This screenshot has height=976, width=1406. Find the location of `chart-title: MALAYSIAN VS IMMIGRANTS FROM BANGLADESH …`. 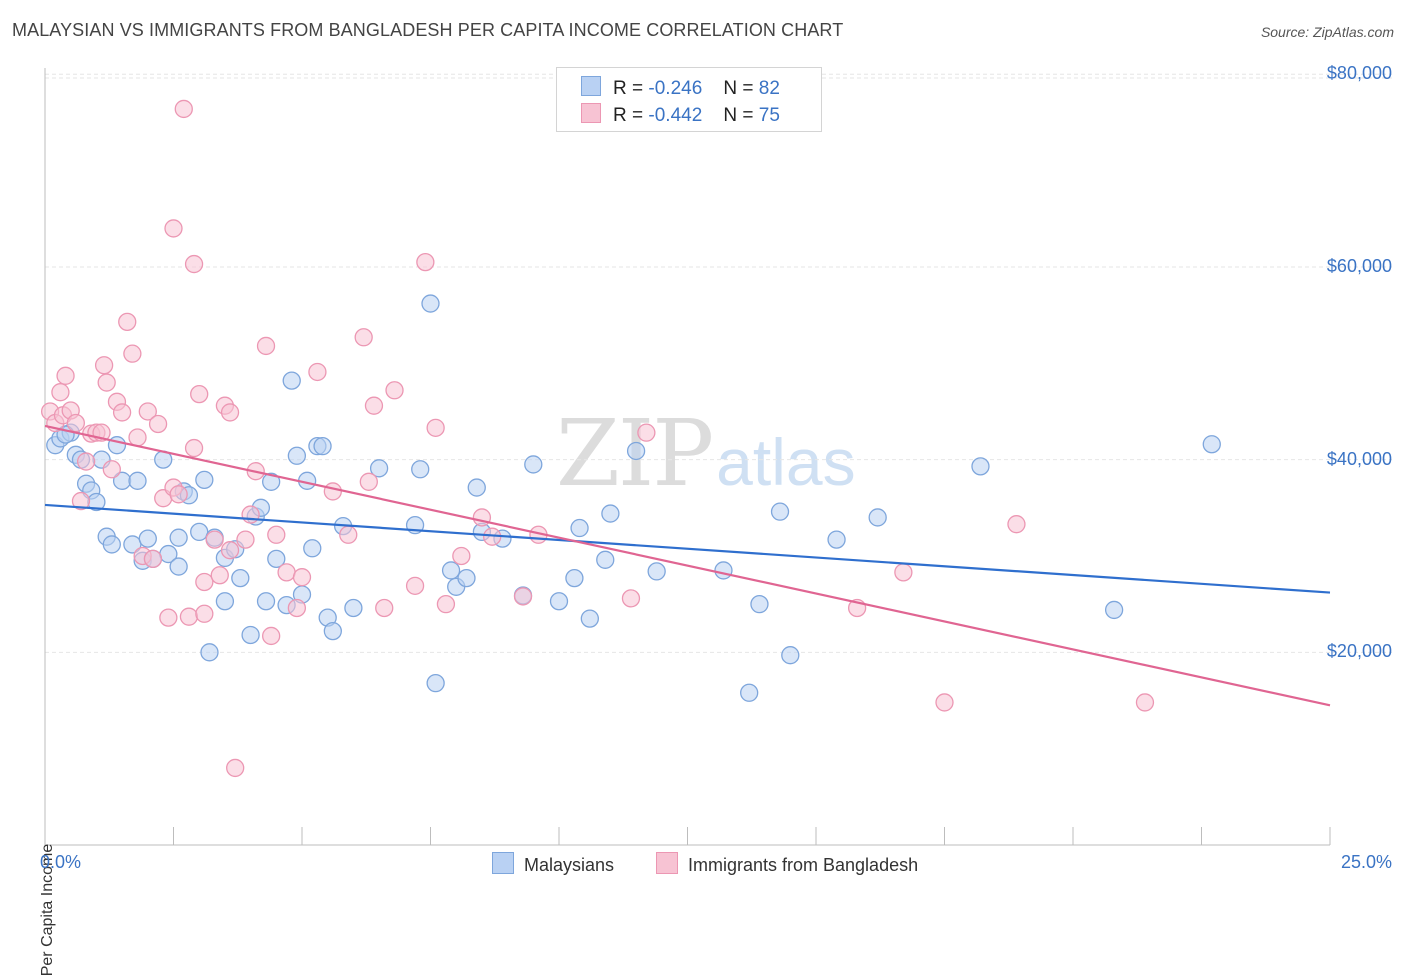

chart-title: MALAYSIAN VS IMMIGRANTS FROM BANGLADESH … is located at coordinates (428, 30).